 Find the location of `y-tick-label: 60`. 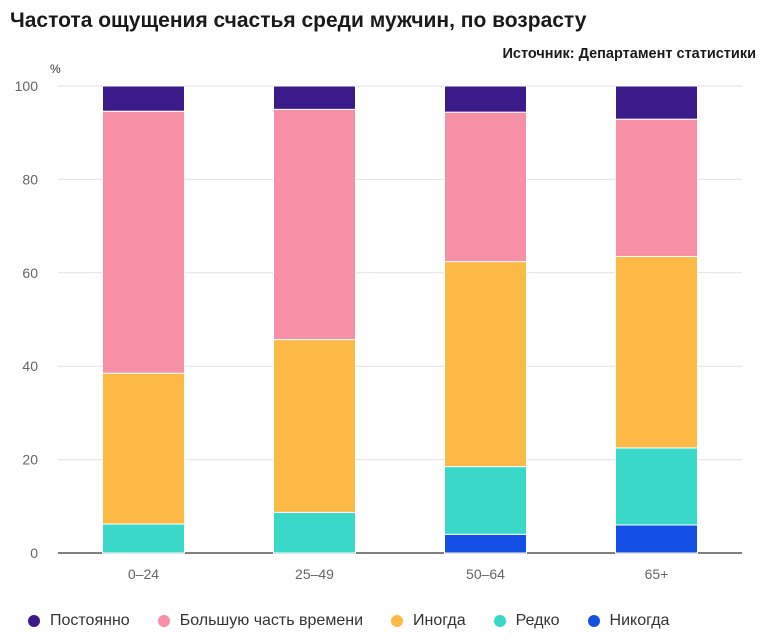

y-tick-label: 60 is located at coordinates (30, 273).